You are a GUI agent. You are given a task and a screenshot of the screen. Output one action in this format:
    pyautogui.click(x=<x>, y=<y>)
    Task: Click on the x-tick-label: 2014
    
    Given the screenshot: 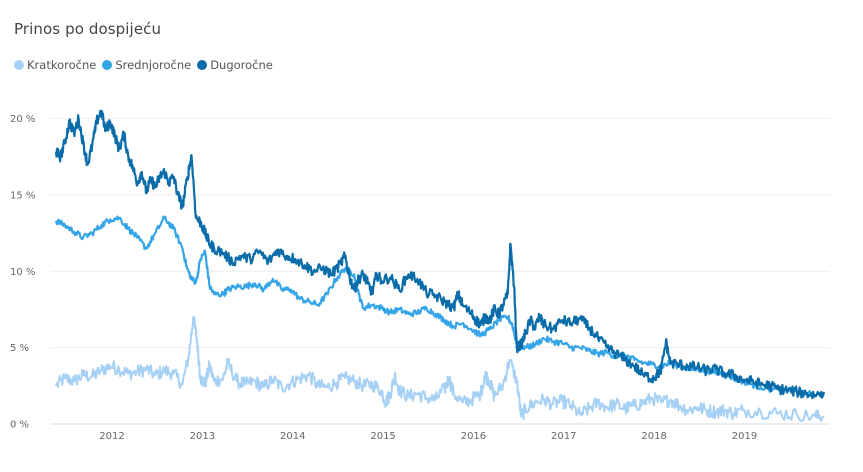 What is the action you would take?
    pyautogui.click(x=292, y=436)
    